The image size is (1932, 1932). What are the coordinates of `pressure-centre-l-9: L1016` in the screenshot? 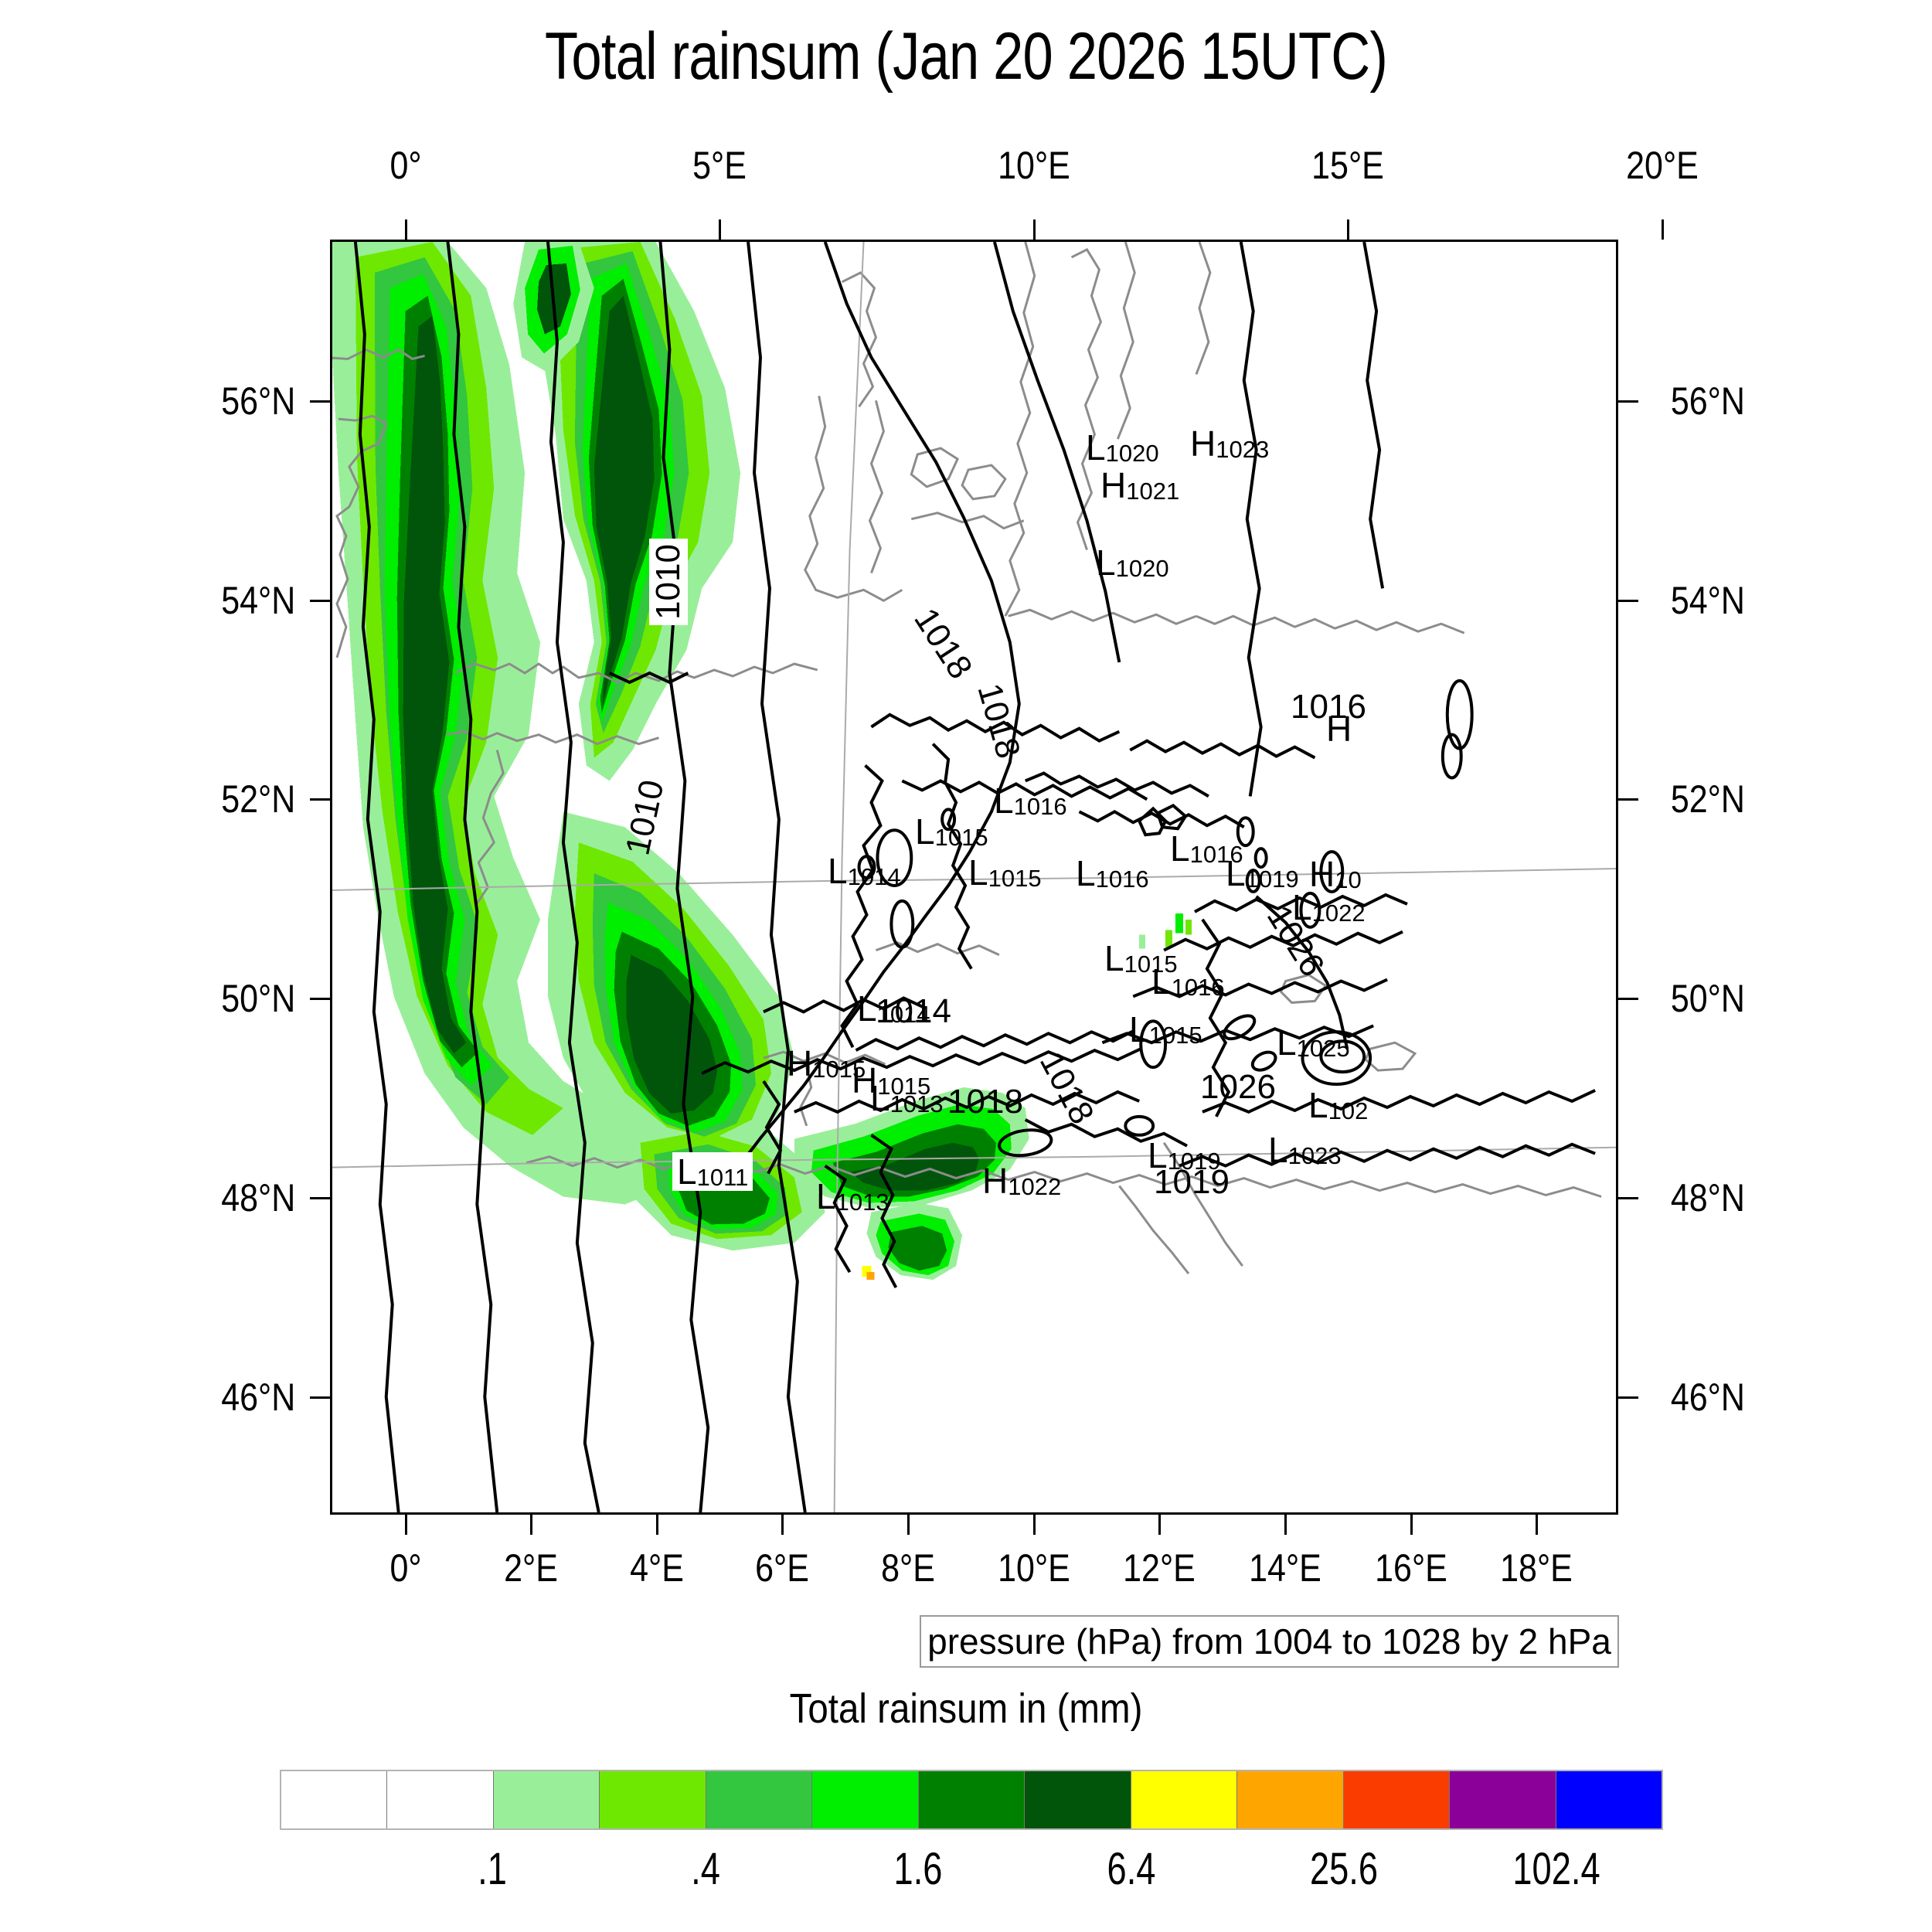 It's located at (1113, 873).